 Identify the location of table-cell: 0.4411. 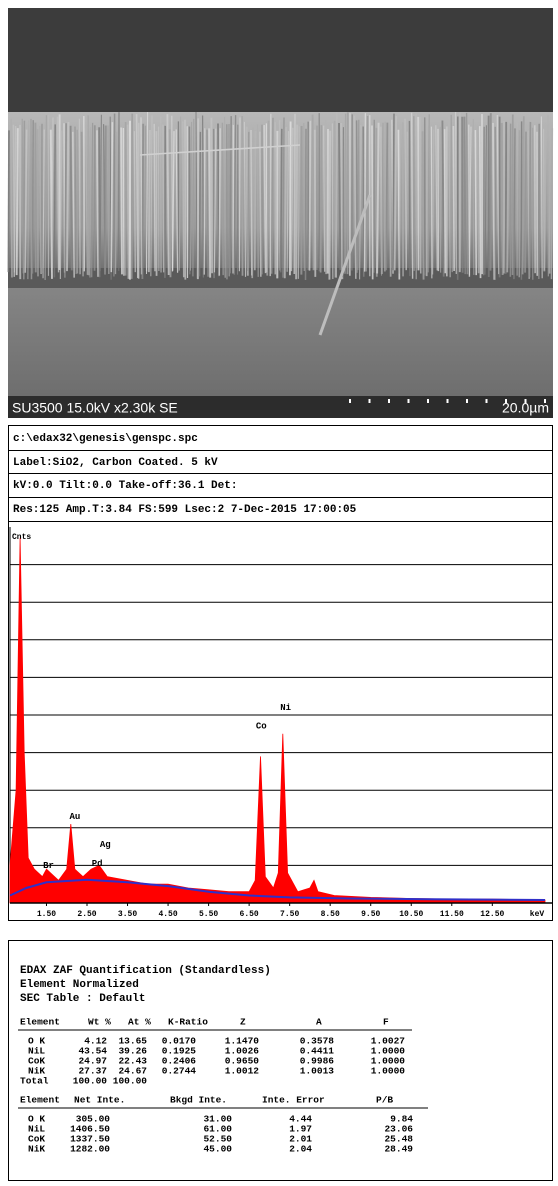
(317, 1051).